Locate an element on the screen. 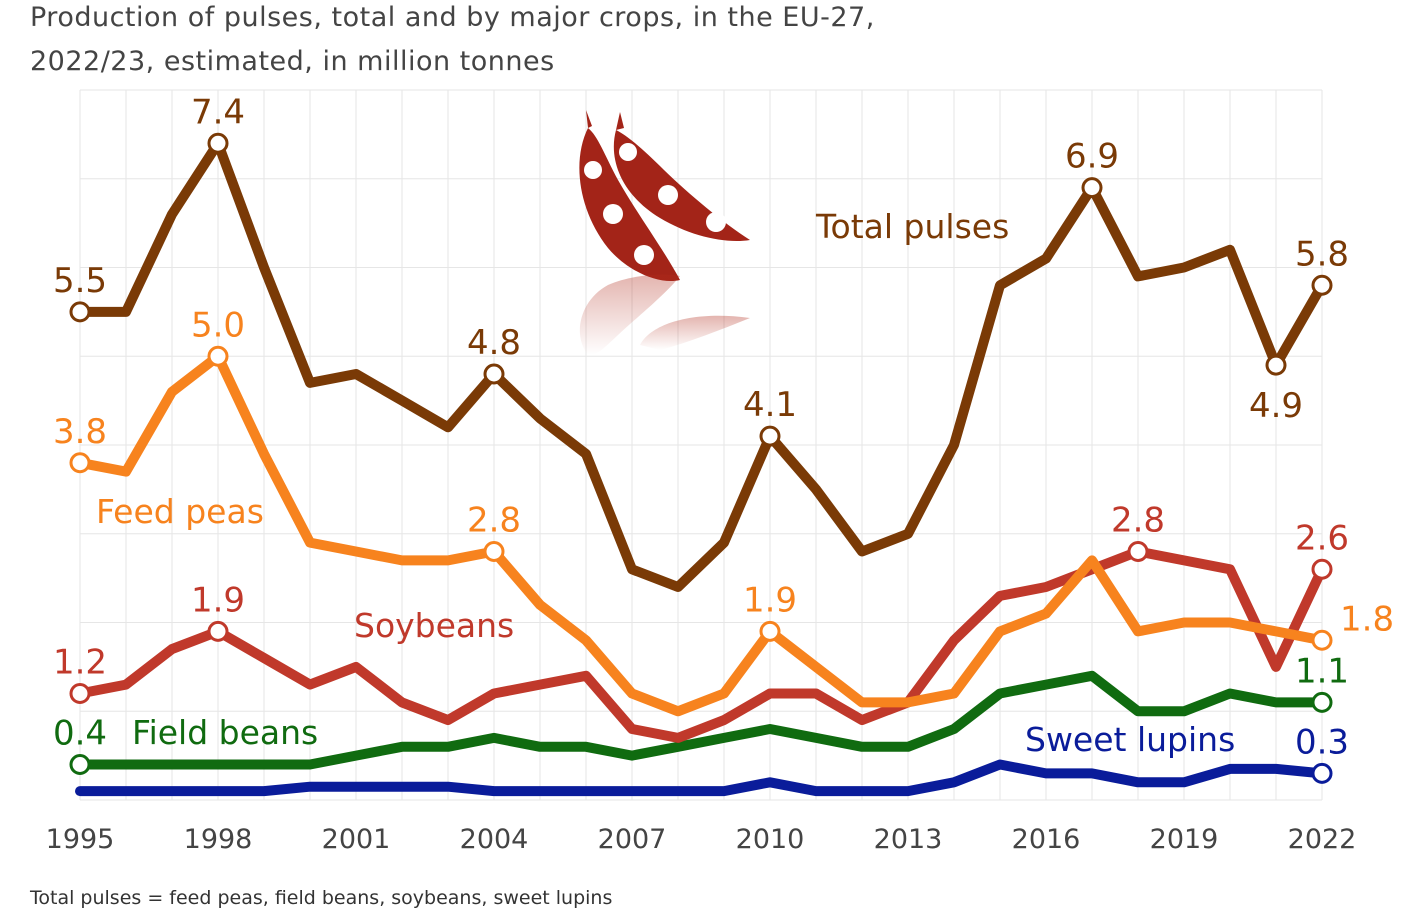 The image size is (1403, 916). data-label-total-pulses: 5.5 is located at coordinates (80, 281).